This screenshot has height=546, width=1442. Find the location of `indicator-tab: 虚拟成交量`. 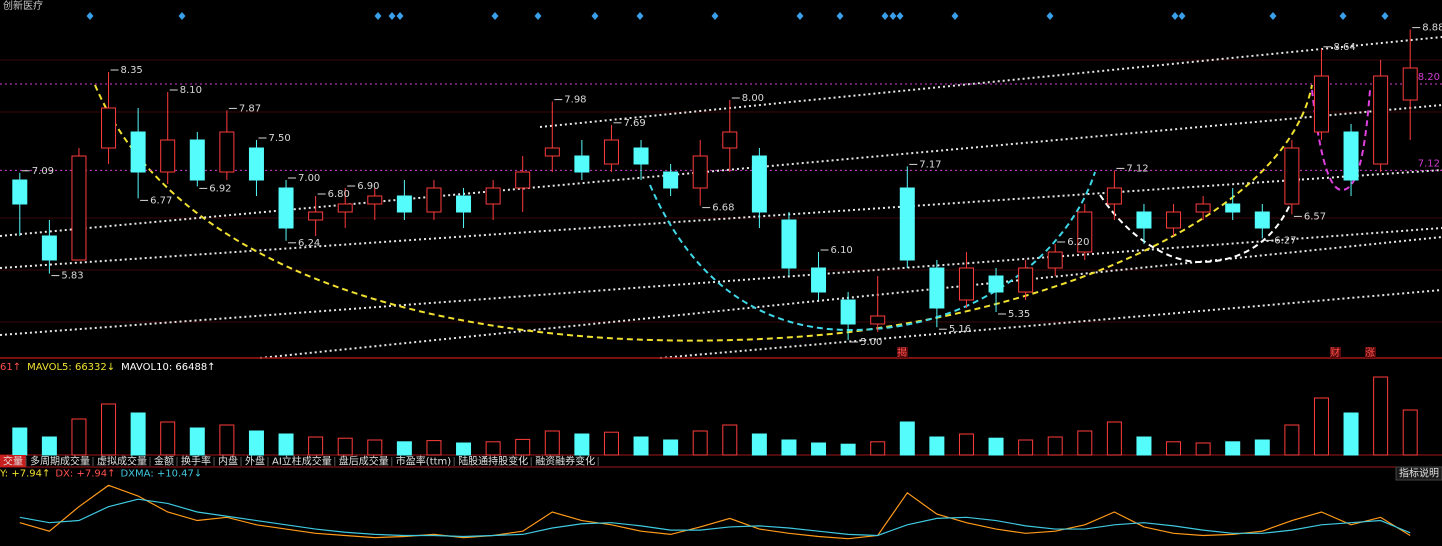

indicator-tab: 虚拟成交量 is located at coordinates (122, 461).